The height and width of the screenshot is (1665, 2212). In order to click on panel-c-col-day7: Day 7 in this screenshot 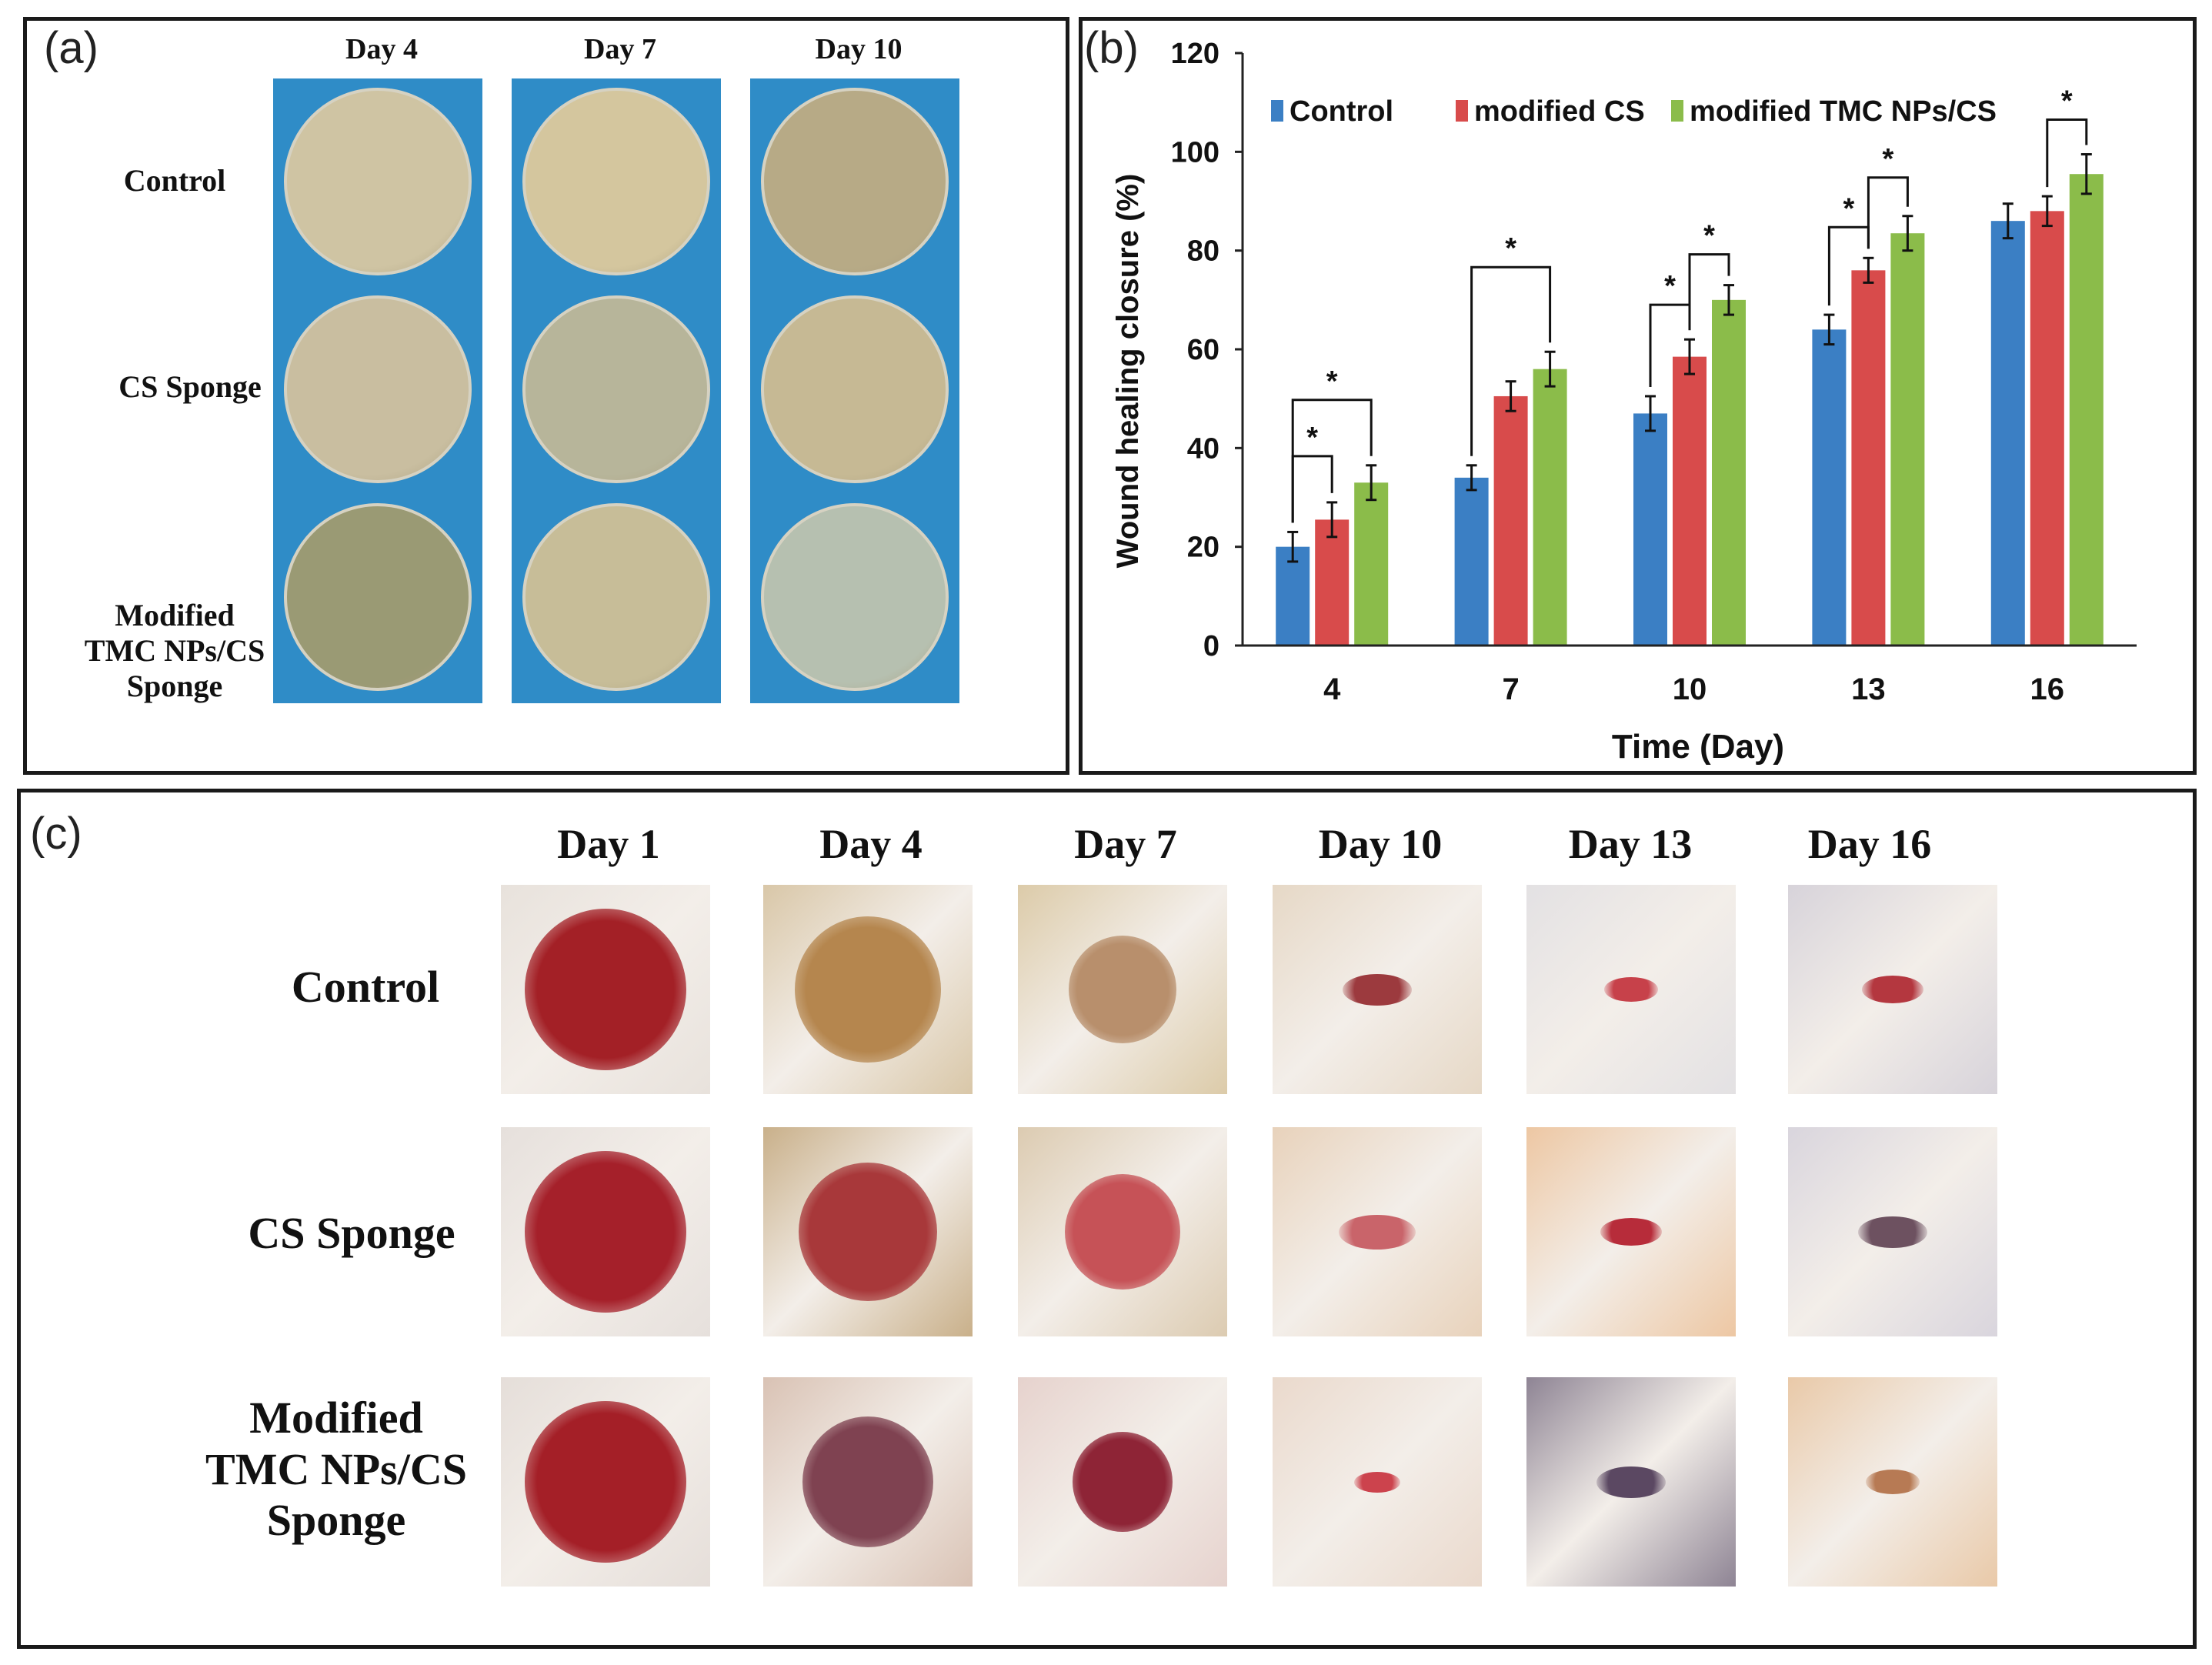, I will do `click(1125, 844)`.